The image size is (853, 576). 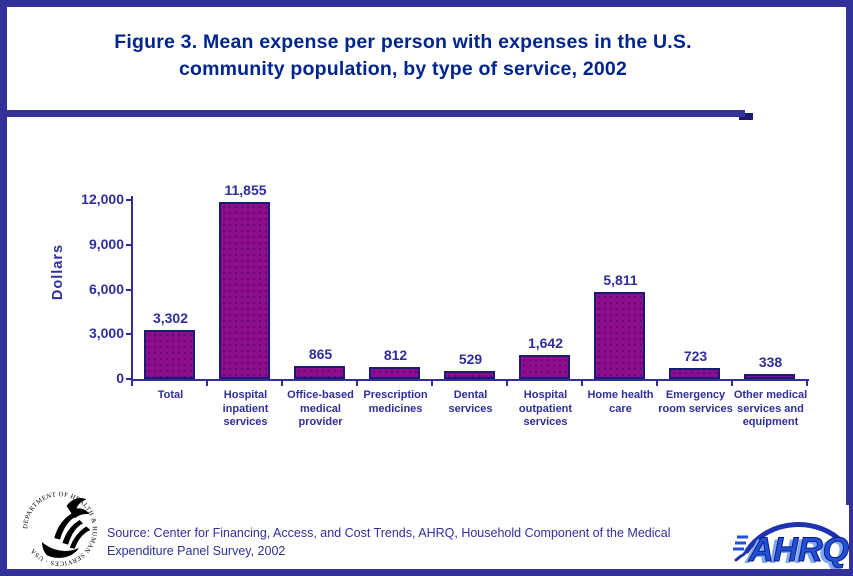 What do you see at coordinates (470, 289) in the screenshot?
I see `bar-slot: 529` at bounding box center [470, 289].